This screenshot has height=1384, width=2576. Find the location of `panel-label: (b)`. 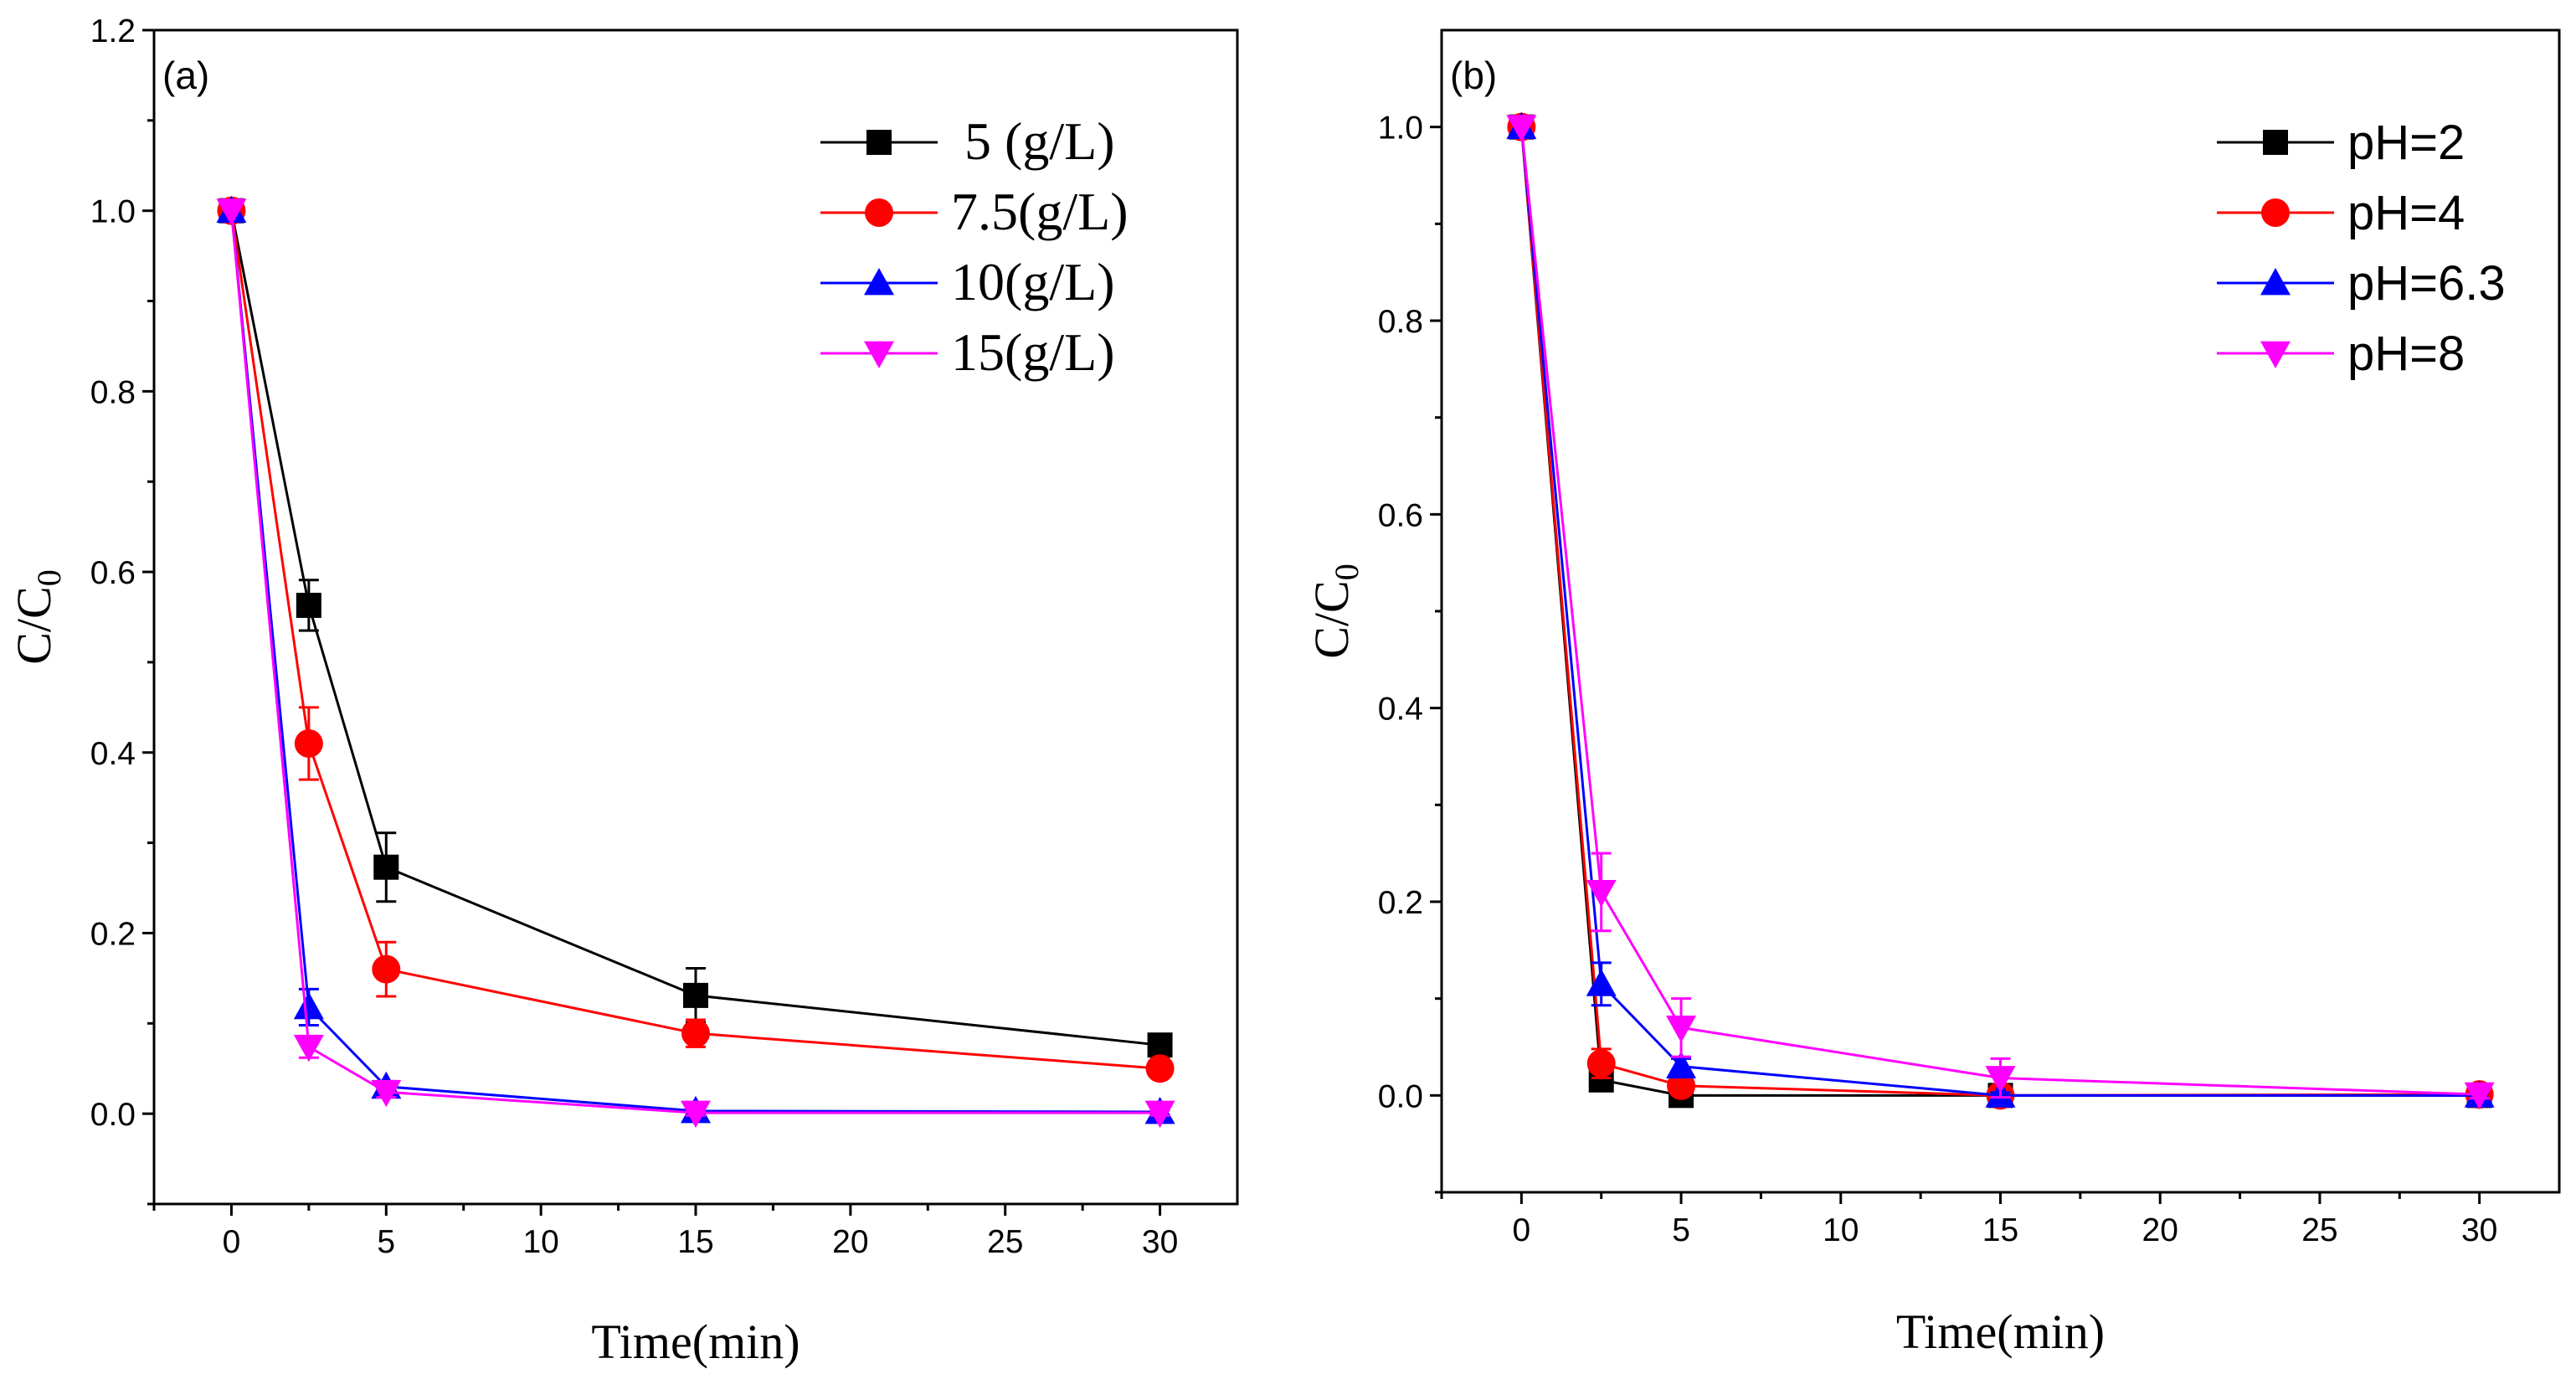

panel-label: (b) is located at coordinates (1473, 75).